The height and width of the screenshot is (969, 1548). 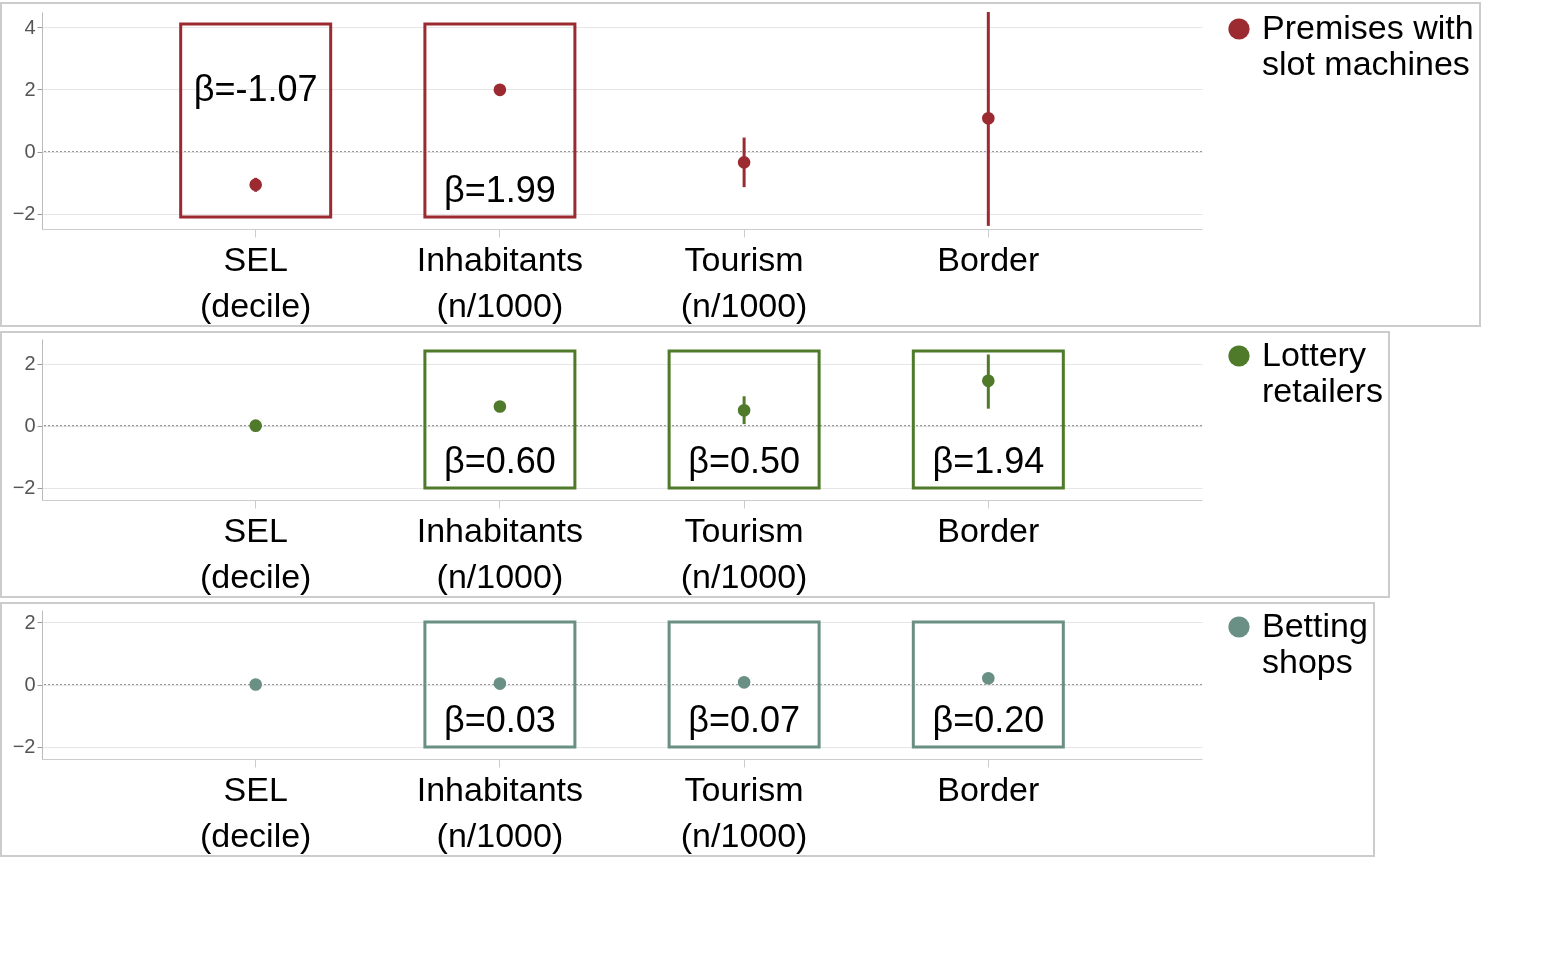 I want to click on legend-label: Betting shops, so click(x=1315, y=643).